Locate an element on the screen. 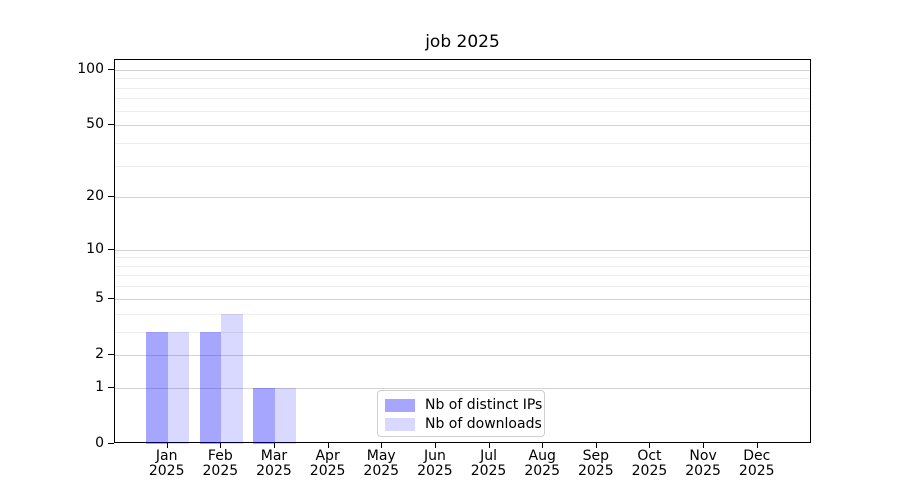  y-axis-tick-label: 20 is located at coordinates (95, 196).